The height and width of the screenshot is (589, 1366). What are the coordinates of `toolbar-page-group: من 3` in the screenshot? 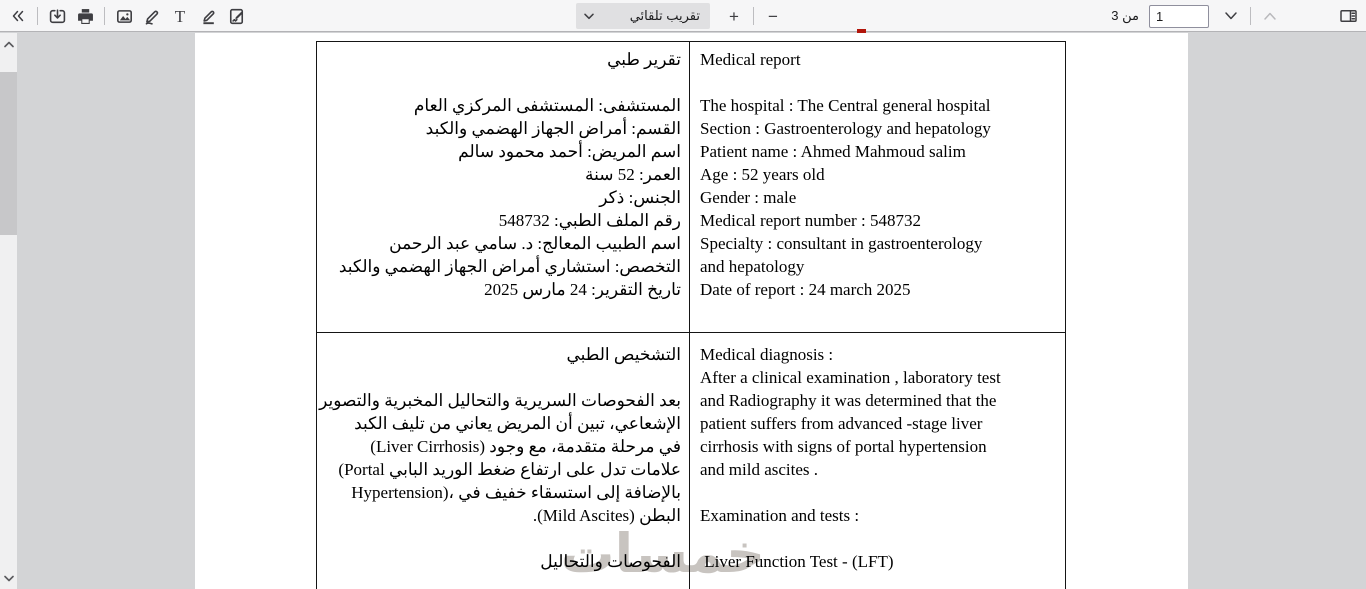 It's located at (1231, 16).